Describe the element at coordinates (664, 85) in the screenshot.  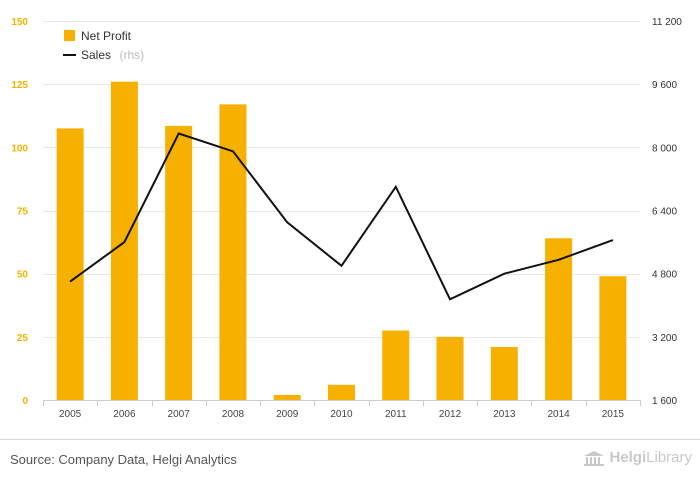
I see `right-tick-label: 9 600` at that location.